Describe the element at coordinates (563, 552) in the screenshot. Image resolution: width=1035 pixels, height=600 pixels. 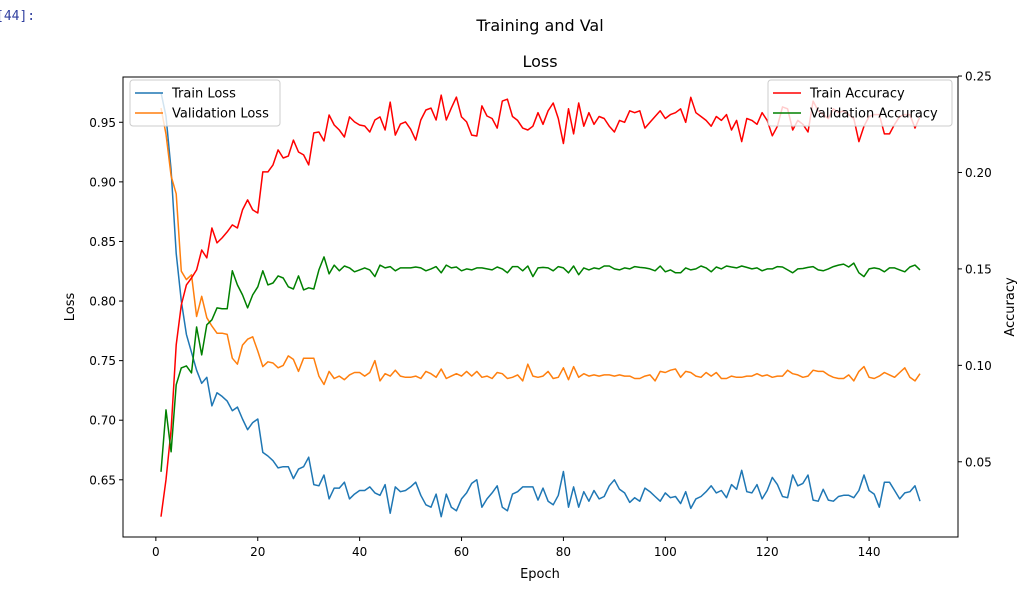
I see `x-tick-label: 80` at that location.